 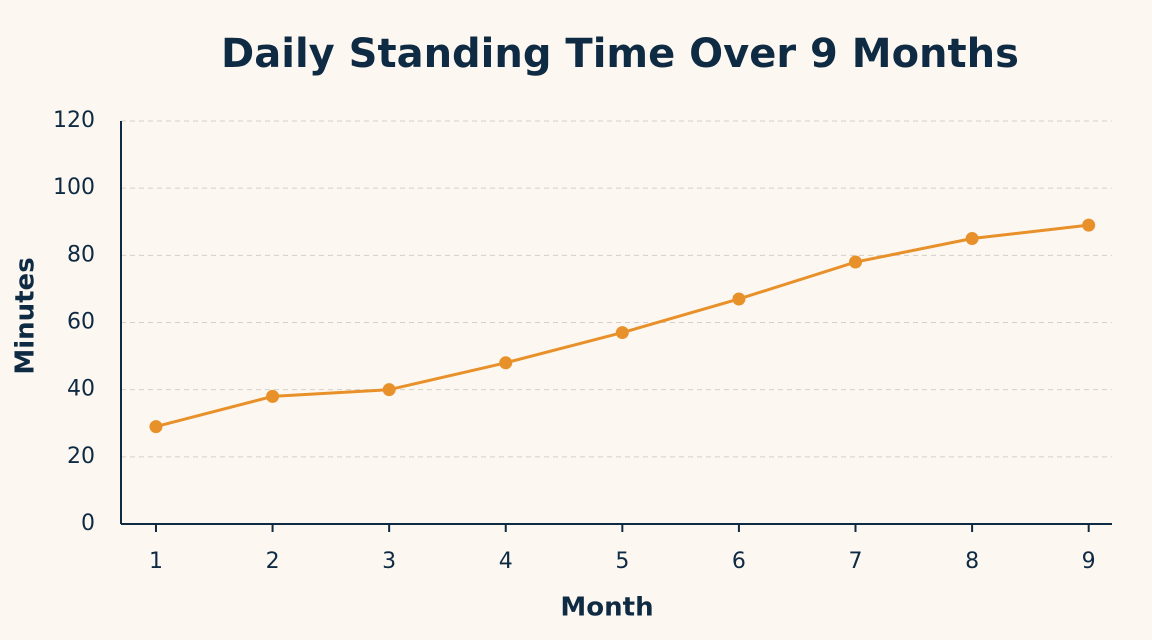 What do you see at coordinates (81, 254) in the screenshot?
I see `y-tick-label: 80` at bounding box center [81, 254].